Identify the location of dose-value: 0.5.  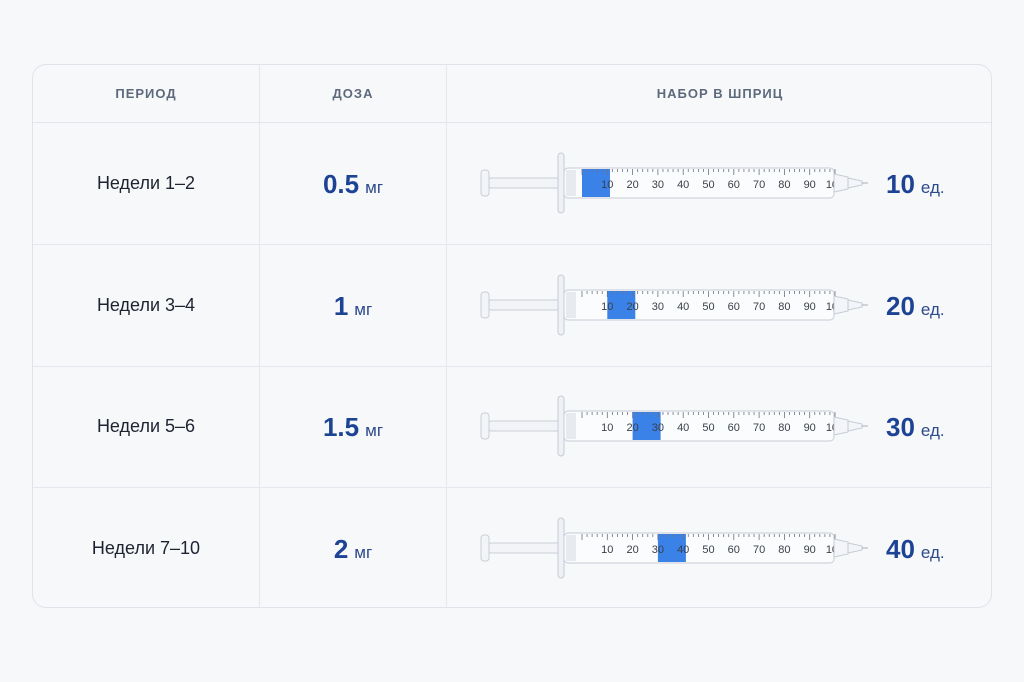
(341, 184).